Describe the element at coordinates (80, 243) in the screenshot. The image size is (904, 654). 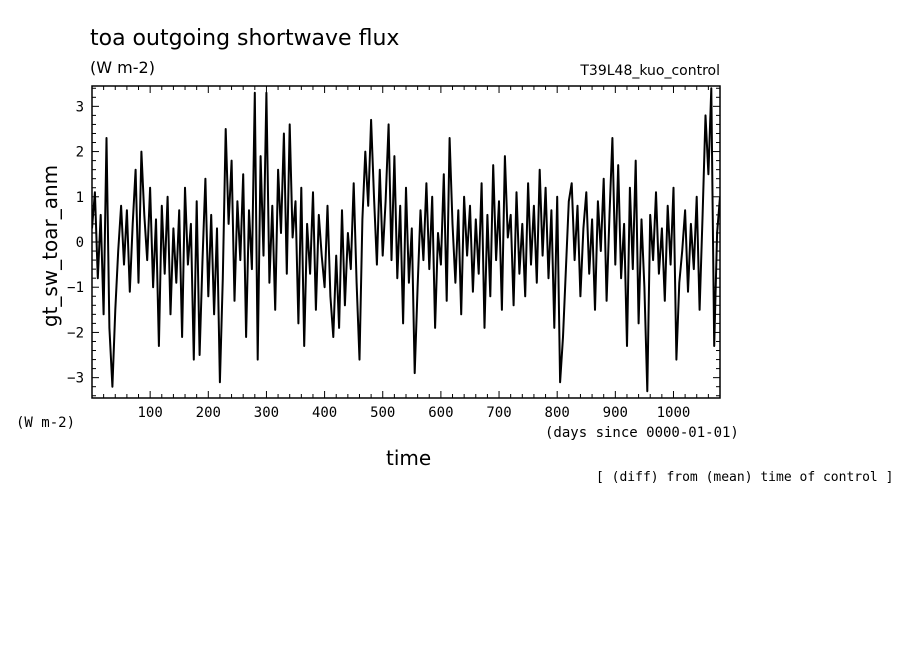
I see `y-tick-label: 0` at that location.